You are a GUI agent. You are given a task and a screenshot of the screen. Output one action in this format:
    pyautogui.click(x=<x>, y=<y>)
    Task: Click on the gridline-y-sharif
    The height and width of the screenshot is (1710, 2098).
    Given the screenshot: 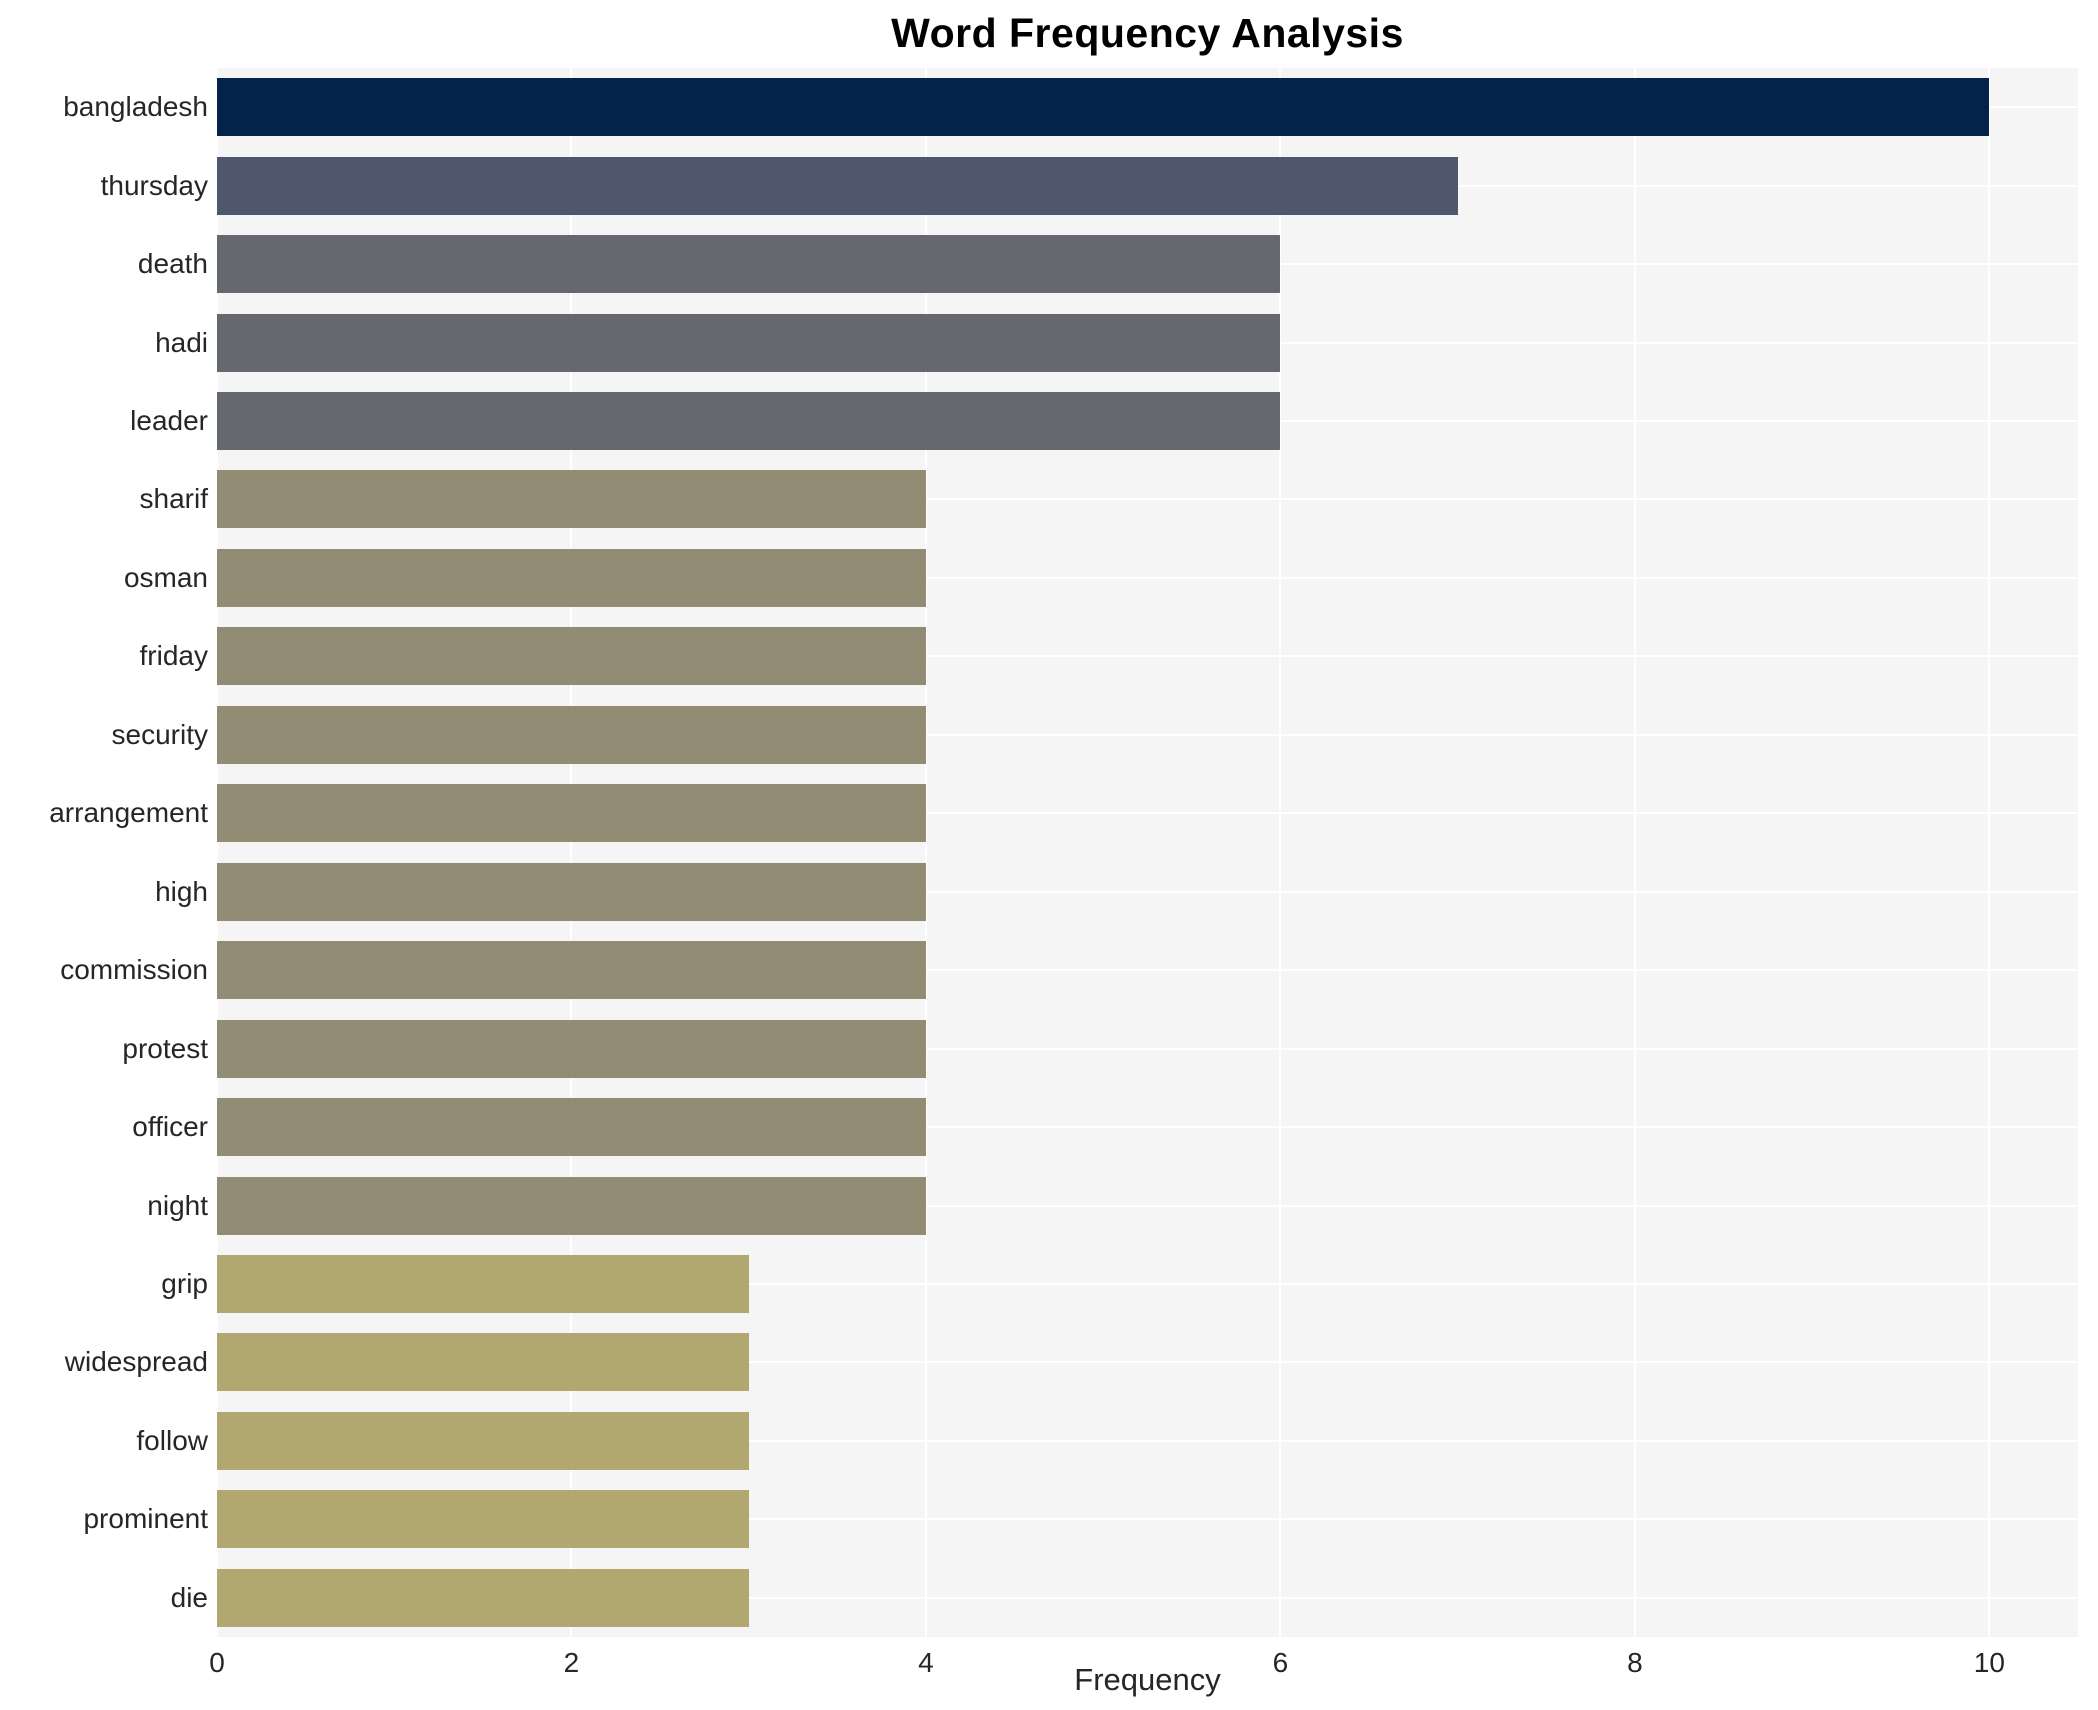 What is the action you would take?
    pyautogui.click(x=1147, y=499)
    